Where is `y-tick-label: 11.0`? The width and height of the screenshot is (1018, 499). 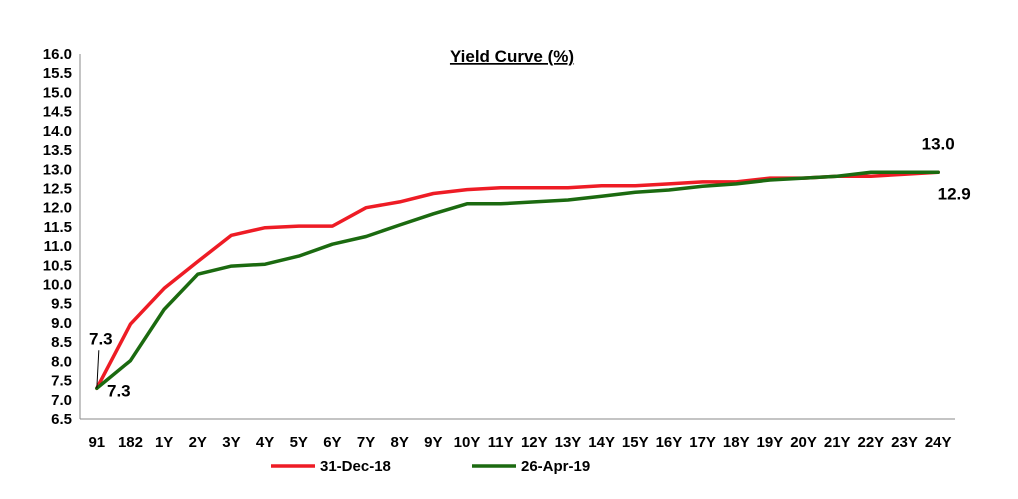 y-tick-label: 11.0 is located at coordinates (58, 246).